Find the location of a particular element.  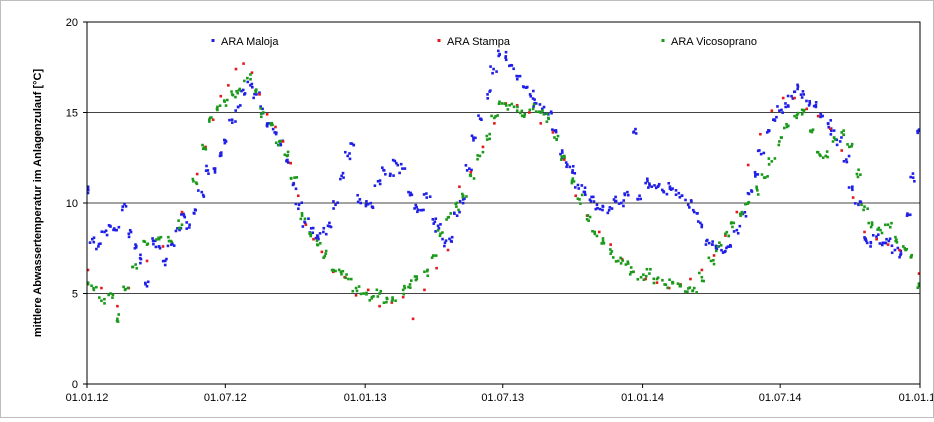

legend-label-ara-stampa: ARA Stampa is located at coordinates (479, 42).